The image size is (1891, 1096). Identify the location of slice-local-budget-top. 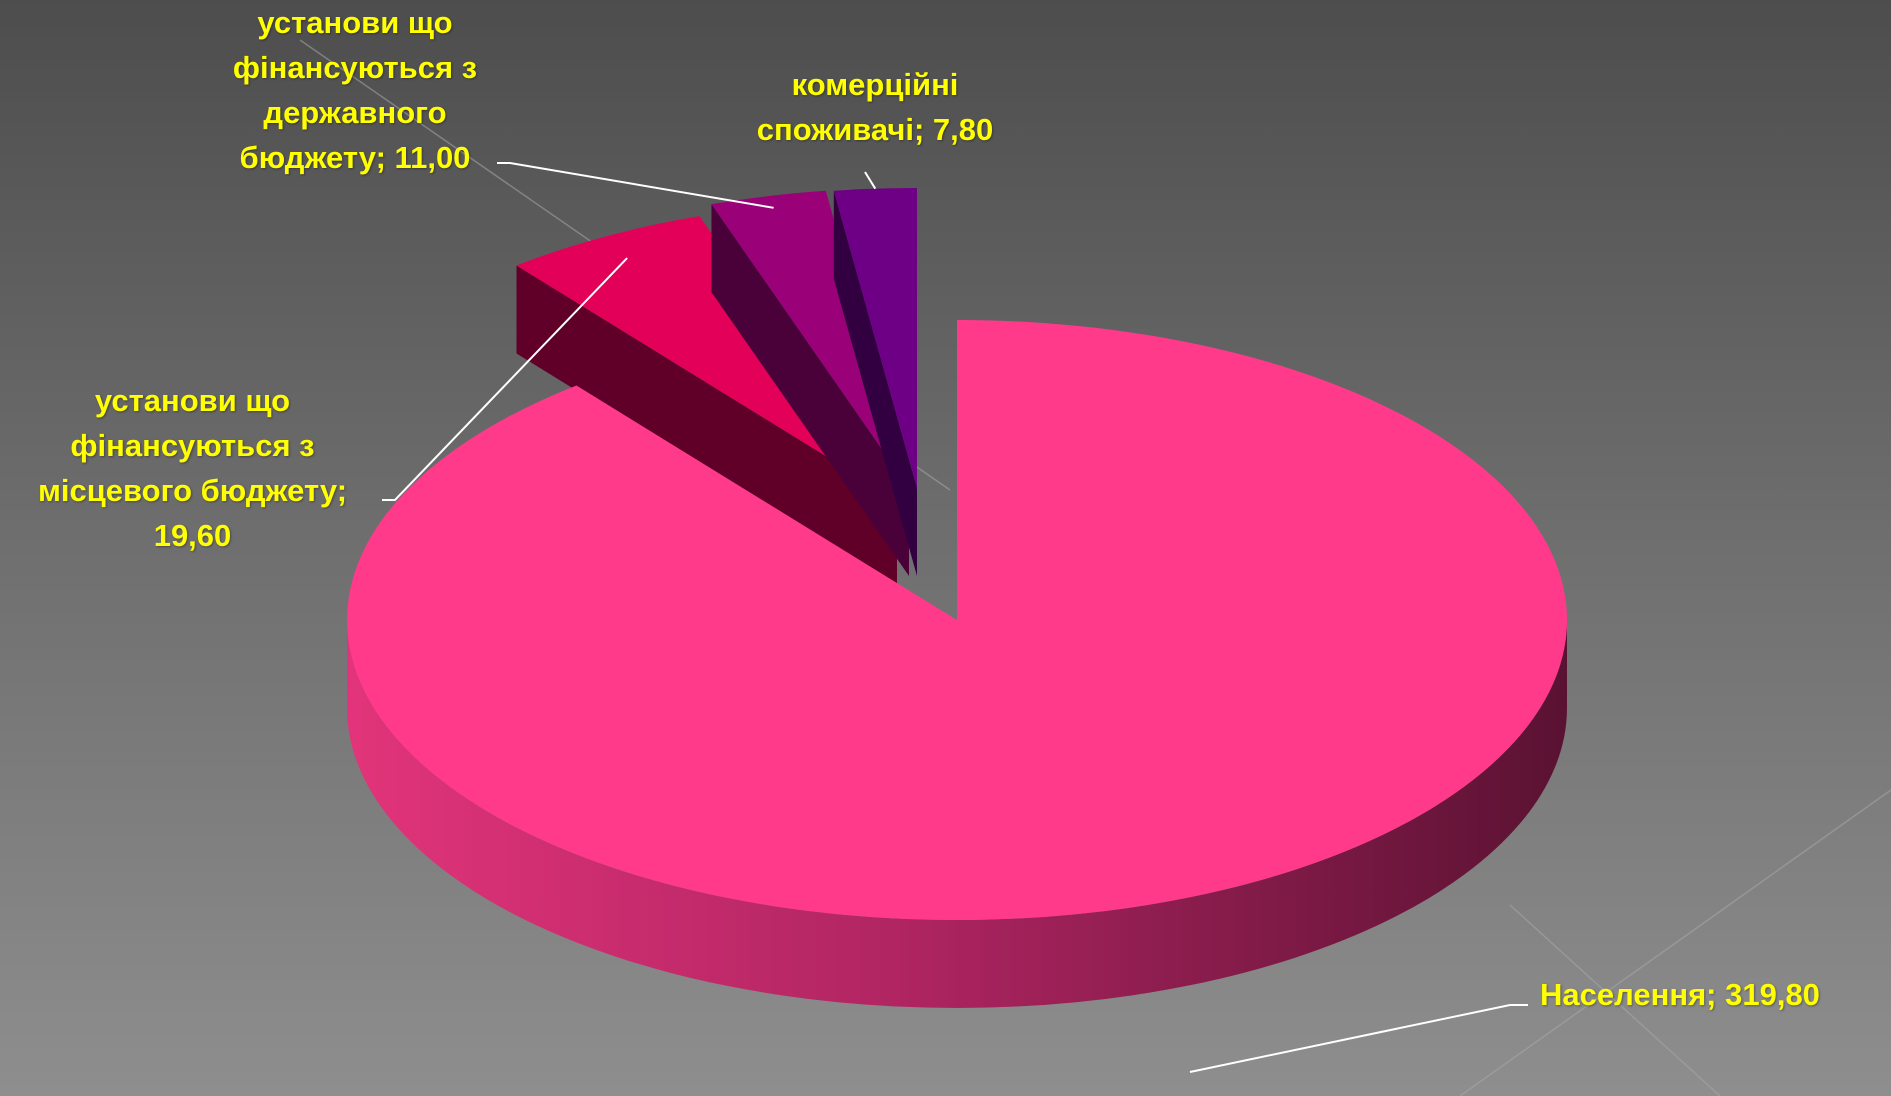
(706, 358).